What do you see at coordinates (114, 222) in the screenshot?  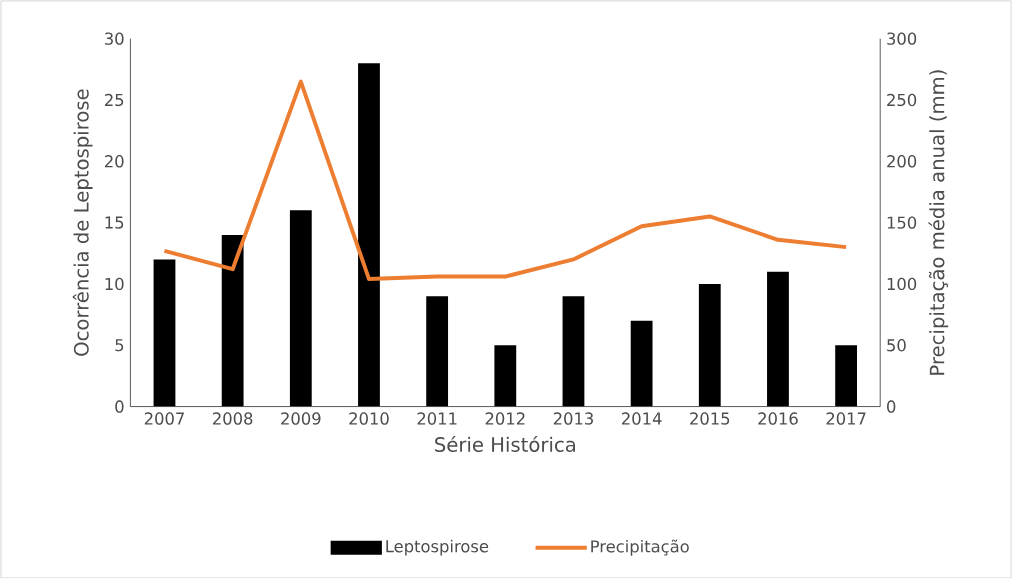 I see `y-tick-label: 15` at bounding box center [114, 222].